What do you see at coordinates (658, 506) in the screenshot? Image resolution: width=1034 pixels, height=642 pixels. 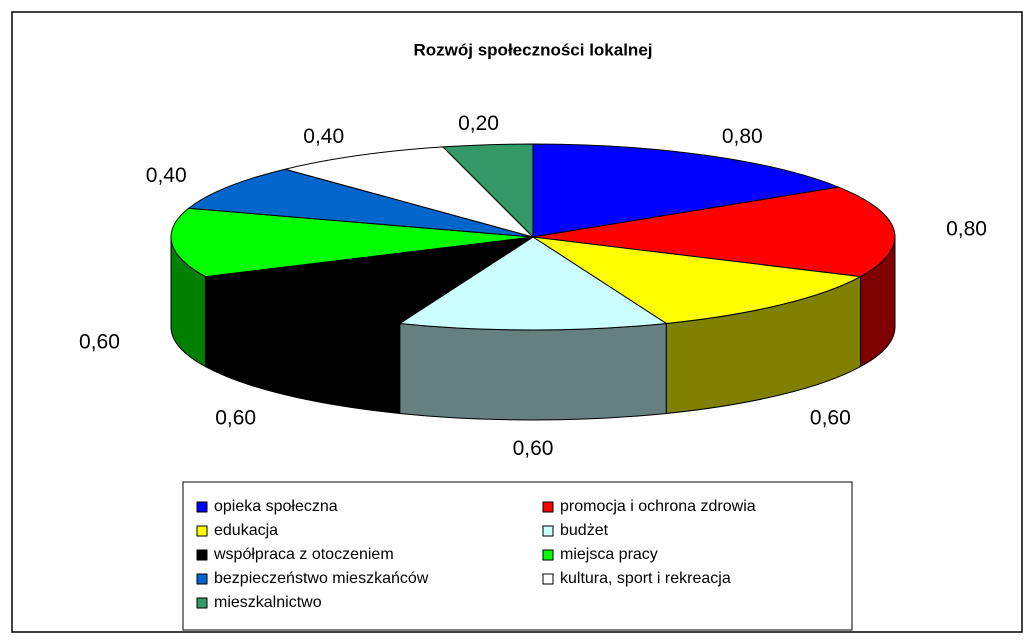 I see `legend-label: promocja i ochrona zdrowia` at bounding box center [658, 506].